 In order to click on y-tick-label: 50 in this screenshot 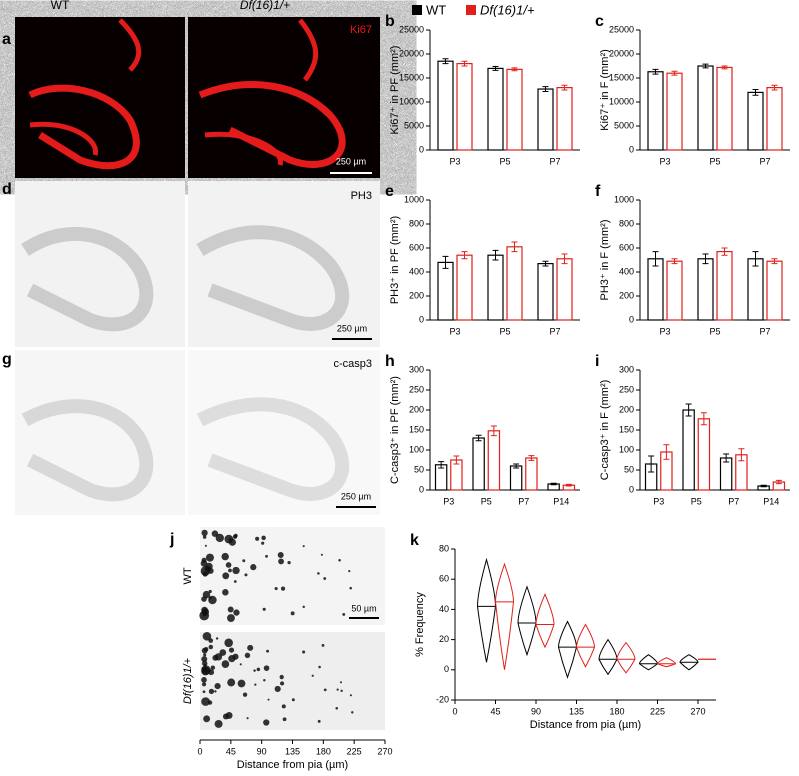, I will do `click(419, 469)`.